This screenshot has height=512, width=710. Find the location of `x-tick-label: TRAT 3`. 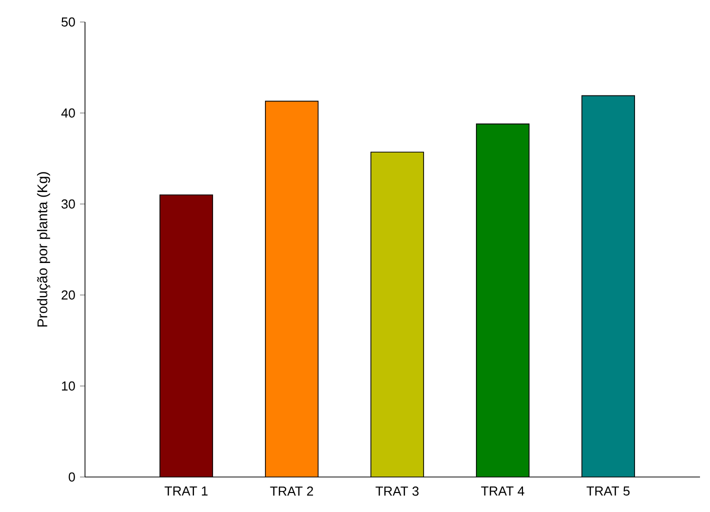

x-tick-label: TRAT 3 is located at coordinates (397, 491).